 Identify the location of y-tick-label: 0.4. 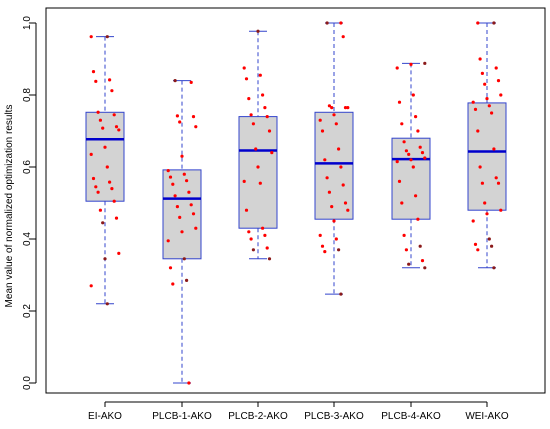
(27, 239).